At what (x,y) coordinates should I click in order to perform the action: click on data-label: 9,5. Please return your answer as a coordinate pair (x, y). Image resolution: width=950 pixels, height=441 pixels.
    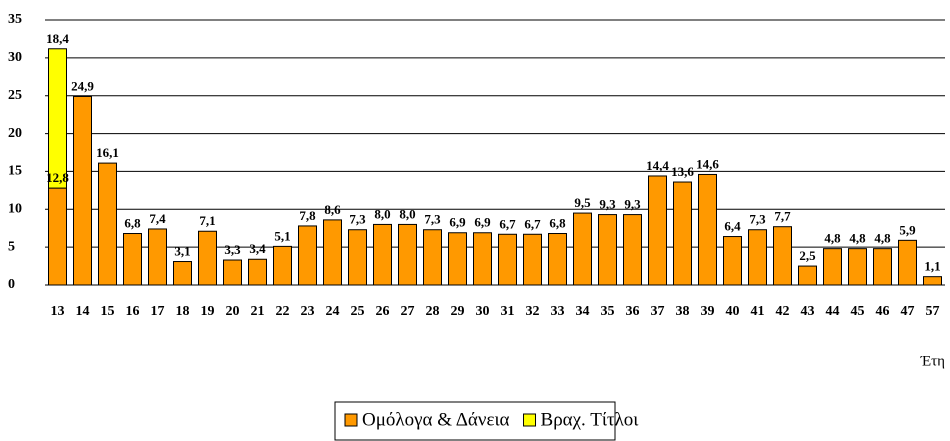
    Looking at the image, I should click on (582, 202).